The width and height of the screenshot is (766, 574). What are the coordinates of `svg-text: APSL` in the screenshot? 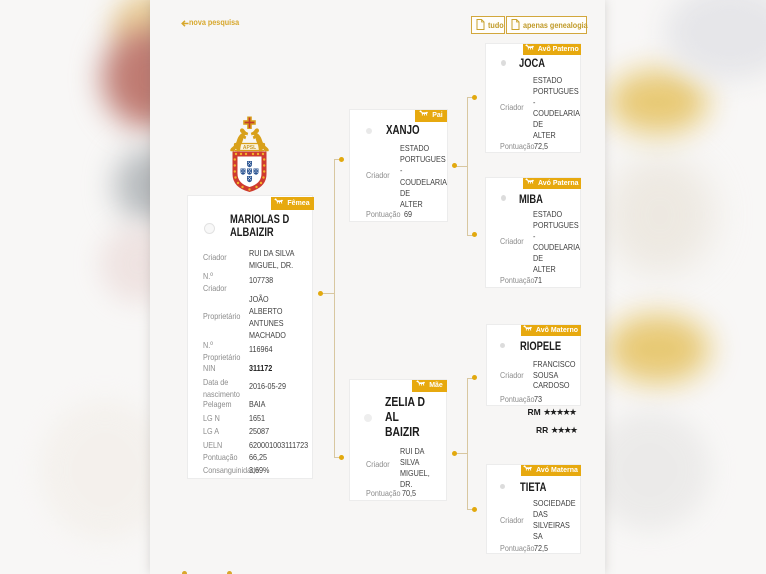 It's located at (249, 148).